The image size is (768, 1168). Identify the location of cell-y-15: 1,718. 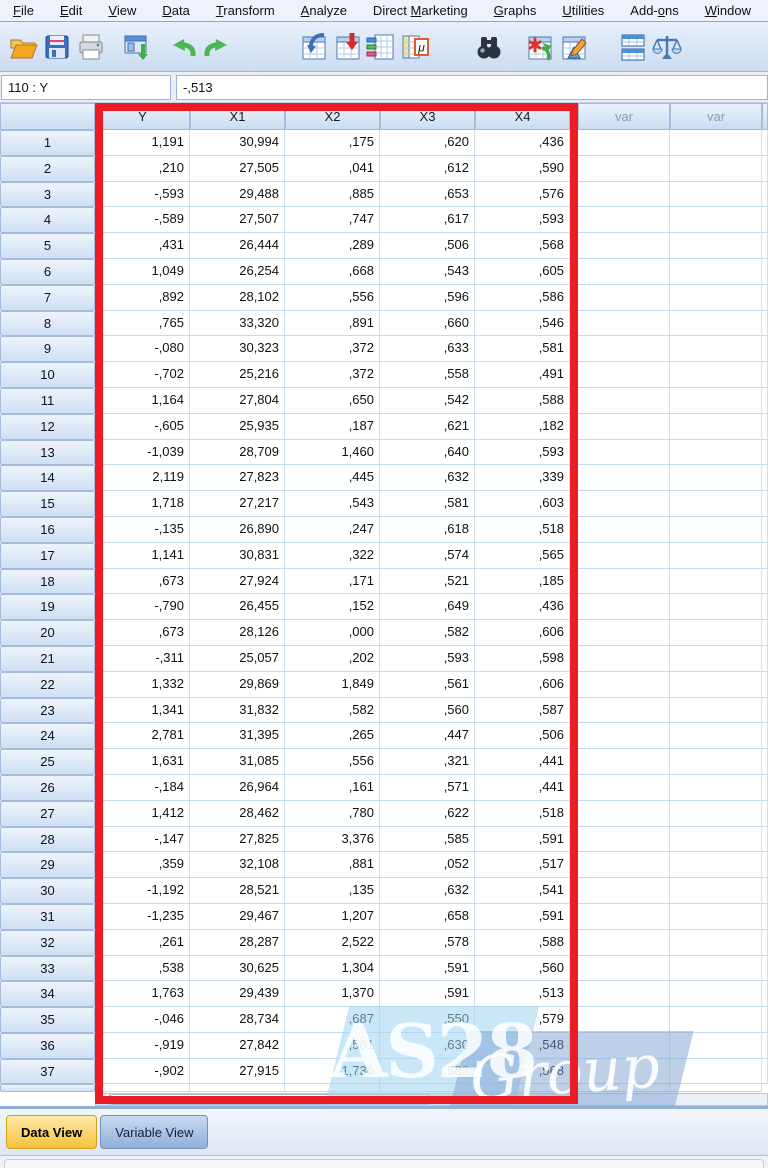
(142, 504).